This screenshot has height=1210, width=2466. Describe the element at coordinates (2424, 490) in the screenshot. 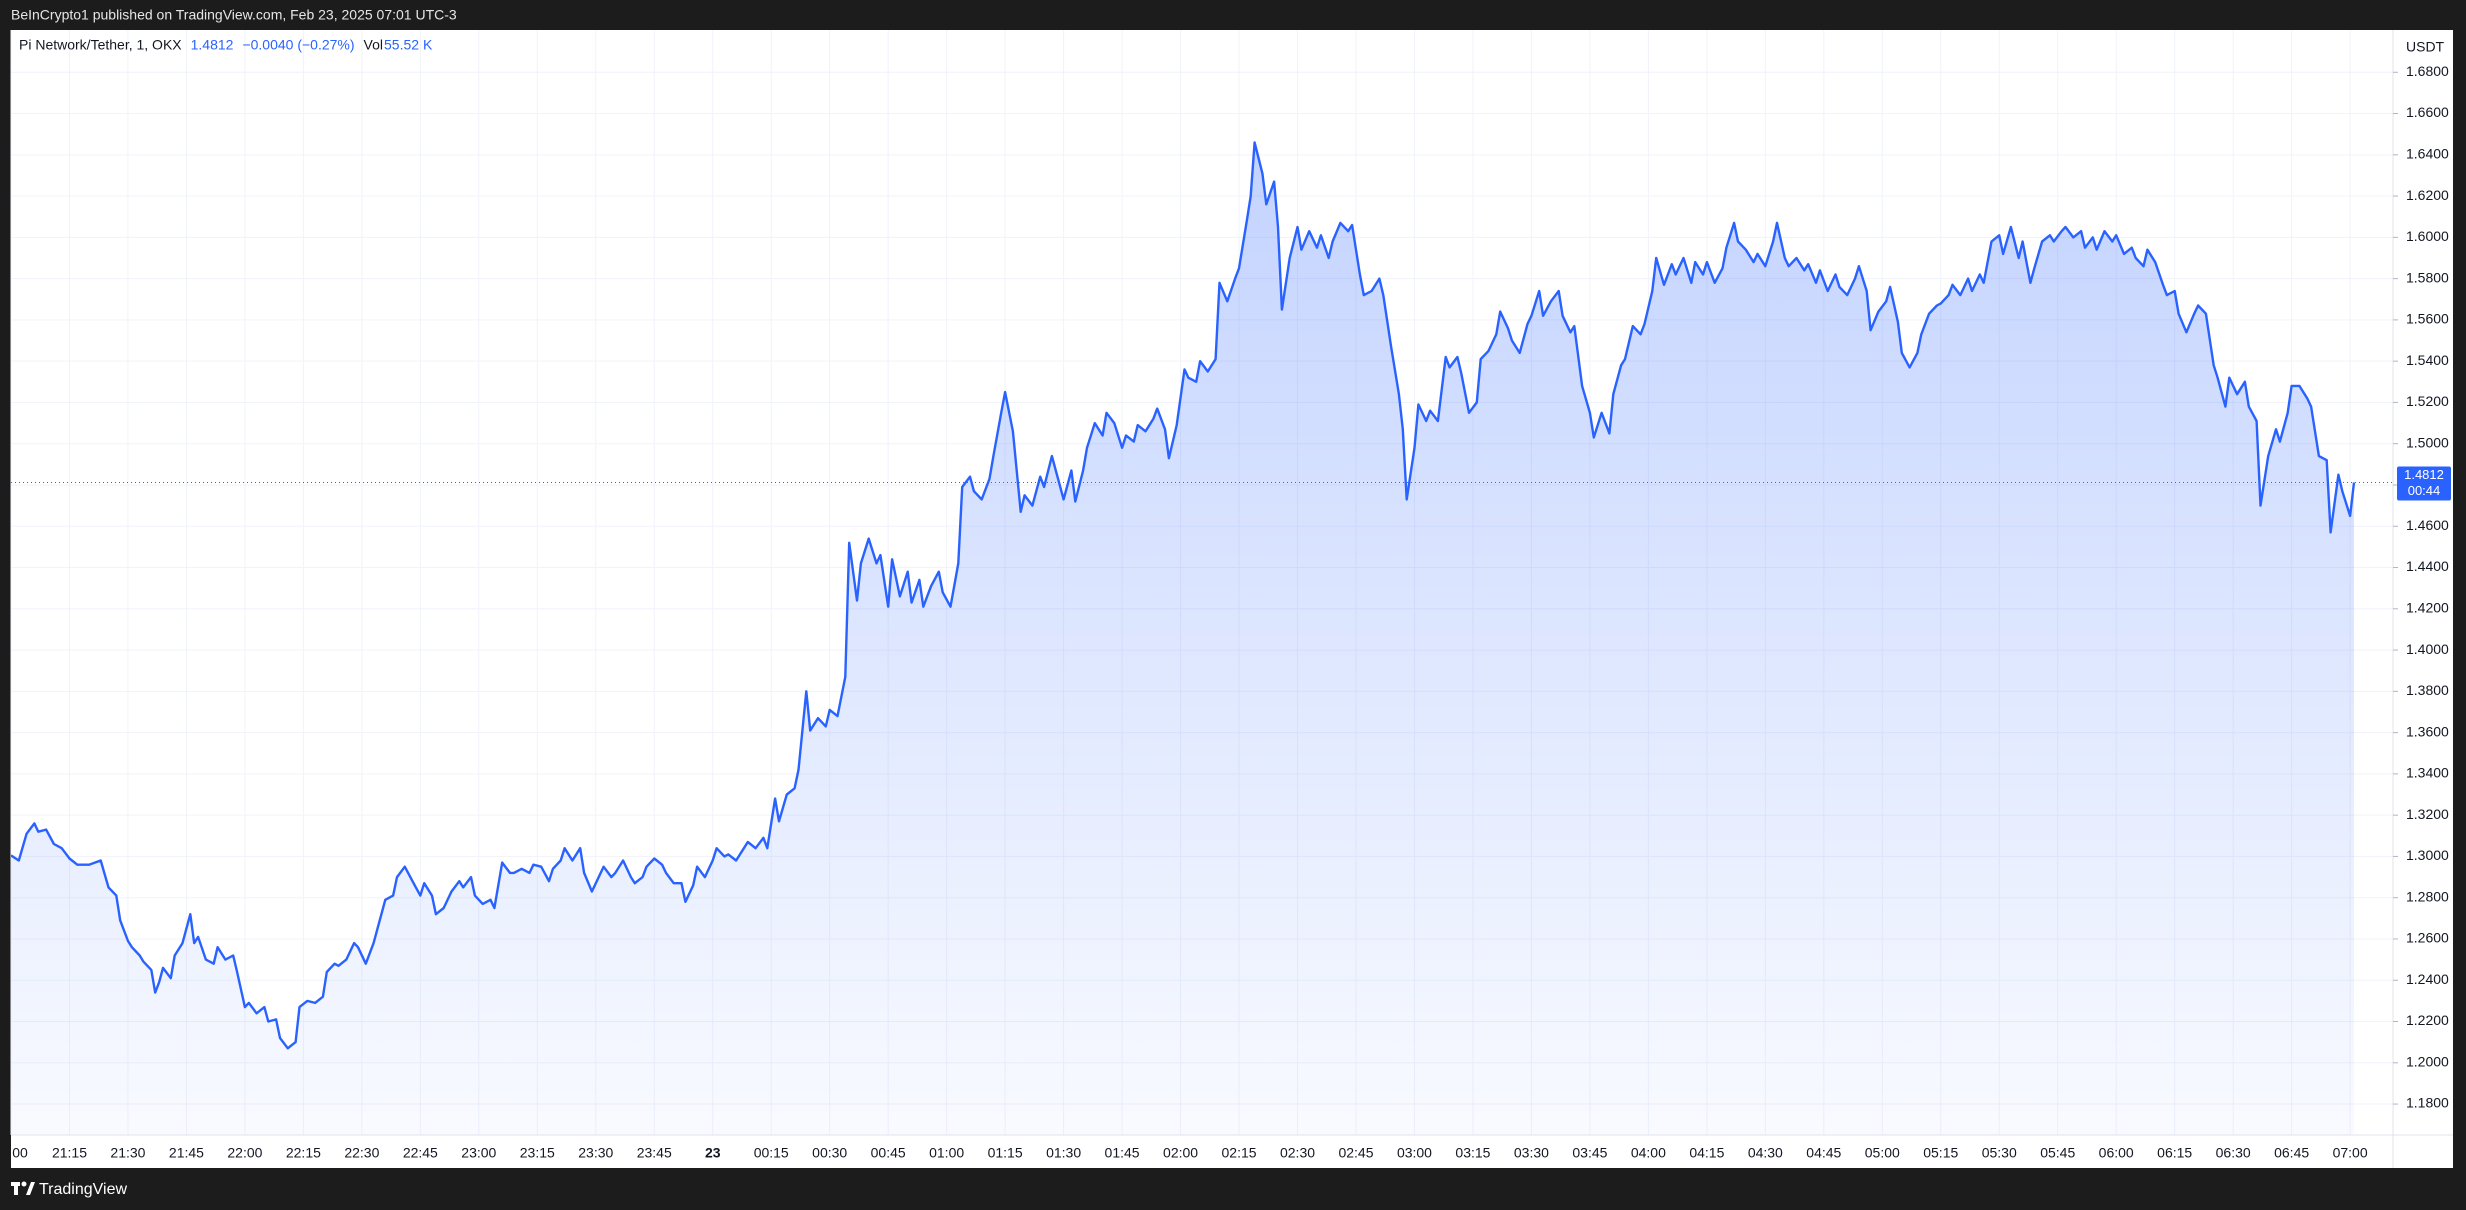

I see `bar-countdown: 00:44` at that location.